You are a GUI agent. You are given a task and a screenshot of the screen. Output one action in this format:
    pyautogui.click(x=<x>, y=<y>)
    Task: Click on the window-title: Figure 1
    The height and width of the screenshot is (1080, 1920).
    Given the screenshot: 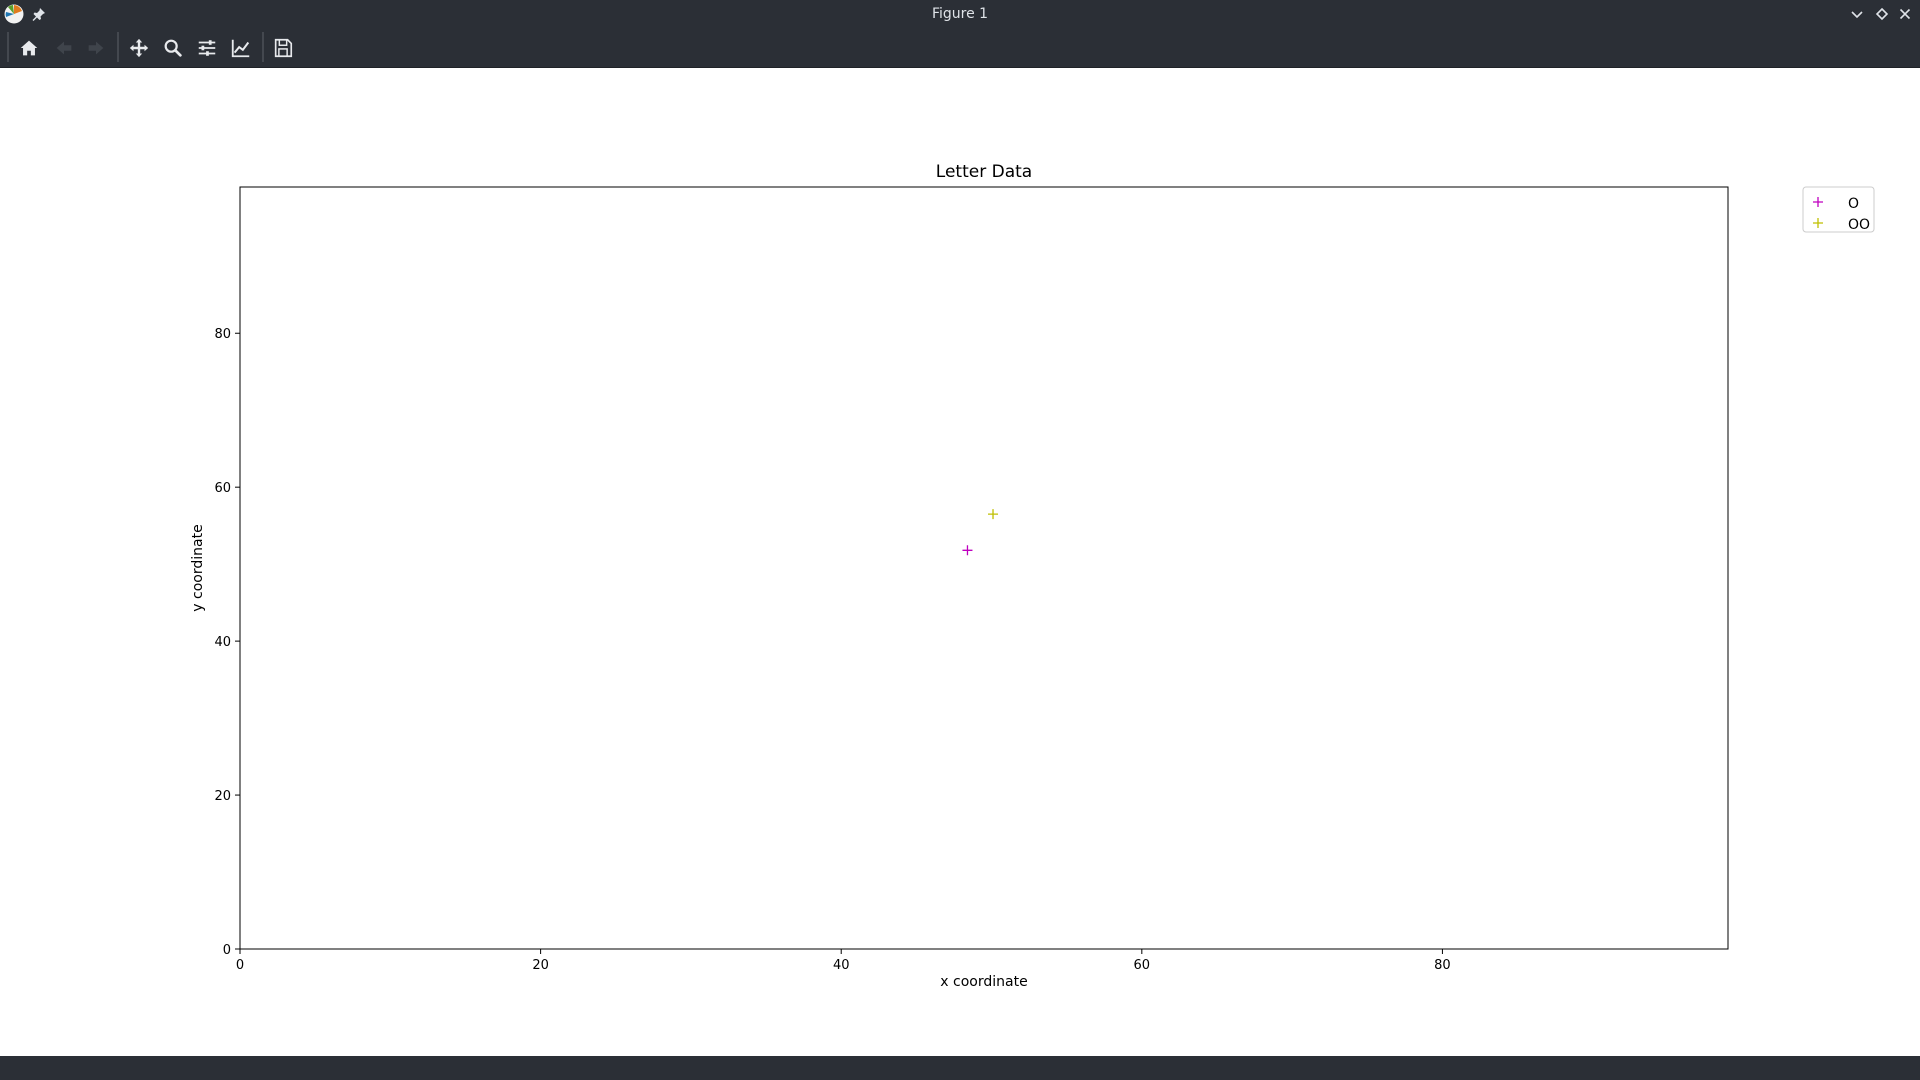 What is the action you would take?
    pyautogui.click(x=960, y=14)
    